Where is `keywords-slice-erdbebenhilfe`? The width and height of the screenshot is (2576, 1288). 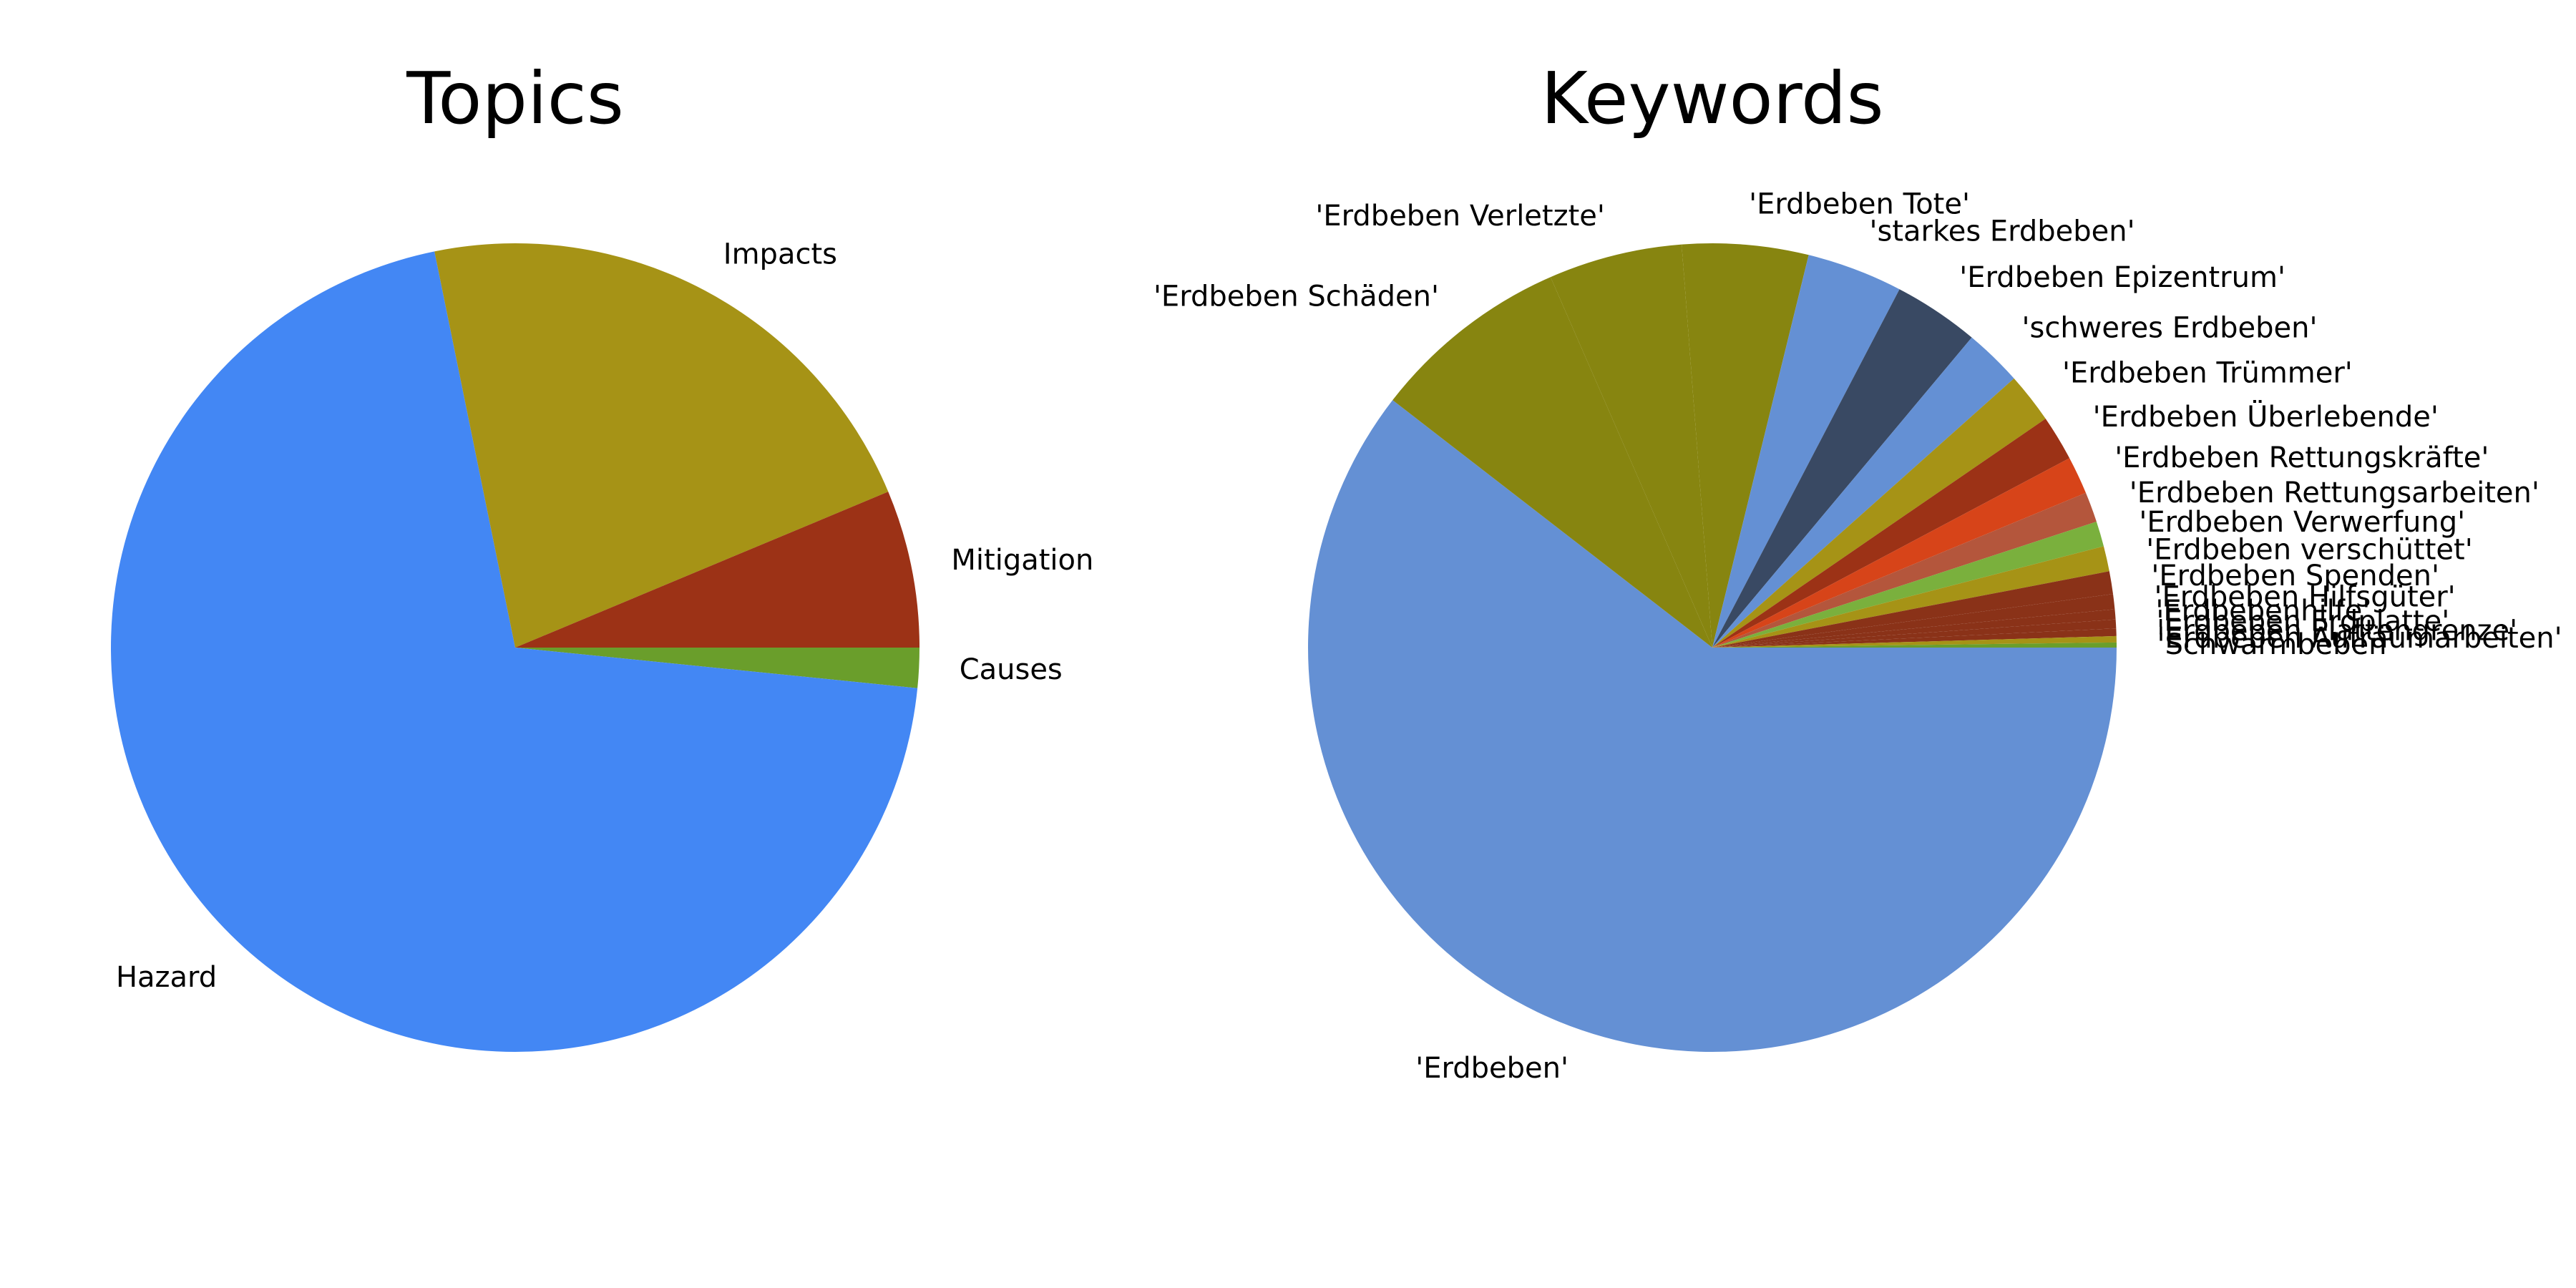 keywords-slice-erdbebenhilfe is located at coordinates (1914, 628).